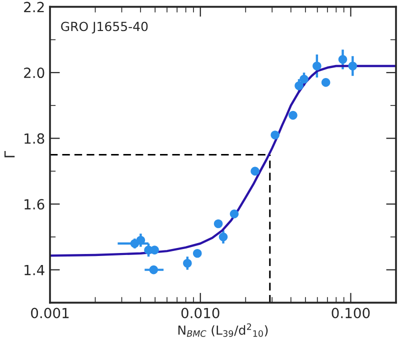 This screenshot has width=400, height=342. What do you see at coordinates (223, 330) in the screenshot?
I see `x-axis-title: N$_{BMC}$ (L$_{39}$/d$^{2}$$_{10}$)` at bounding box center [223, 330].